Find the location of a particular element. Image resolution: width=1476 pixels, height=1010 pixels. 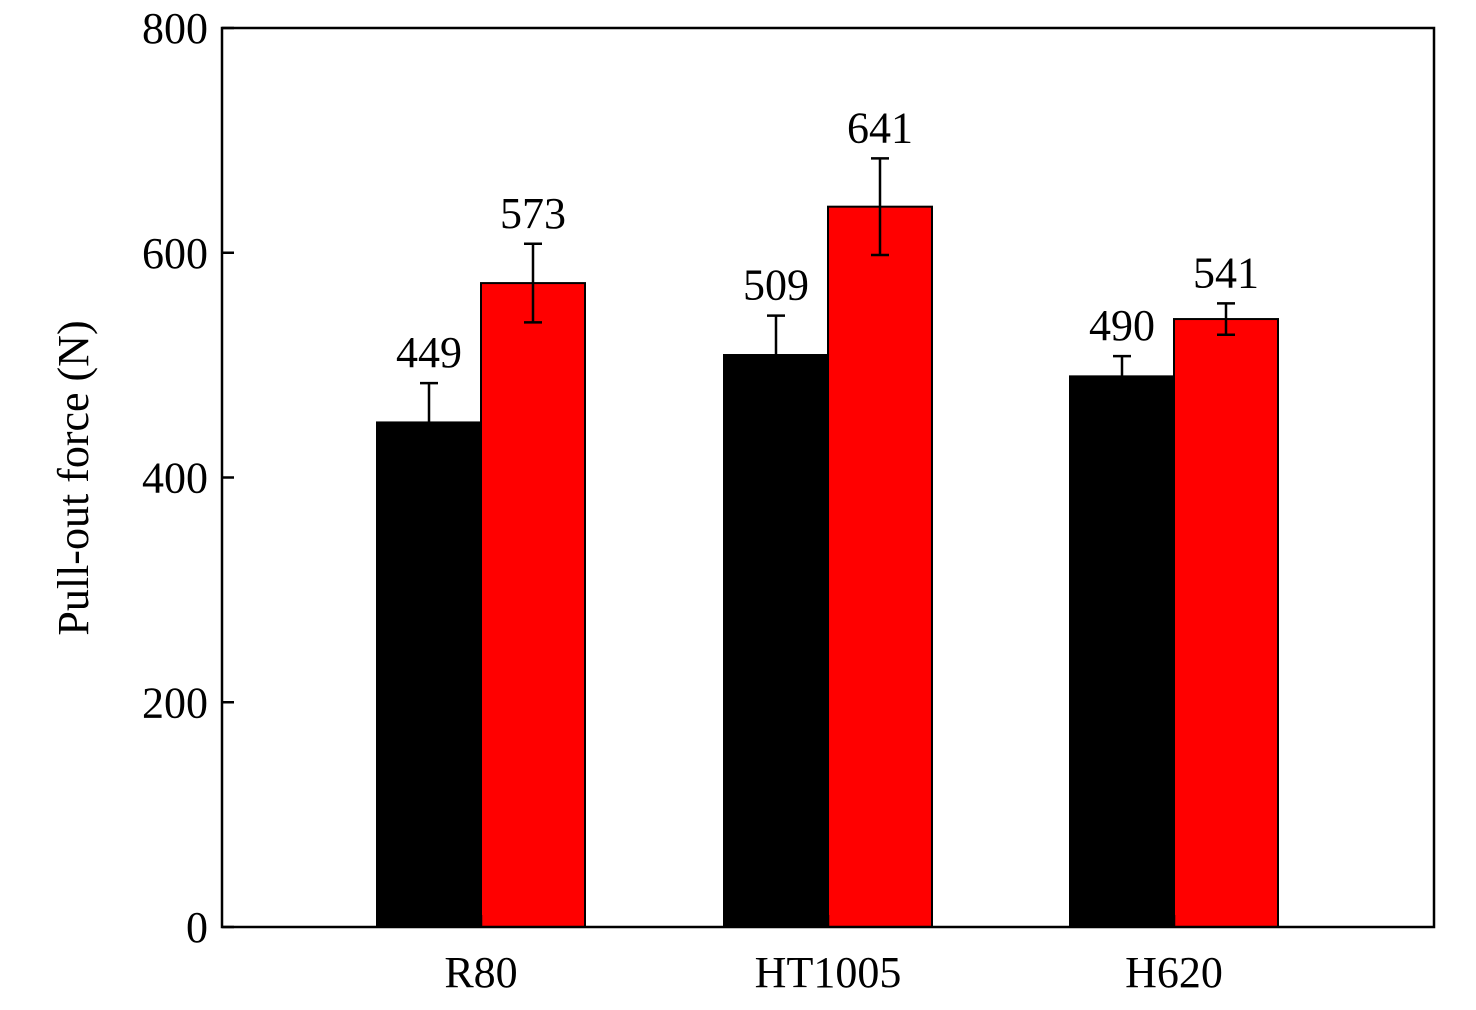

data-label: 509 is located at coordinates (776, 285).